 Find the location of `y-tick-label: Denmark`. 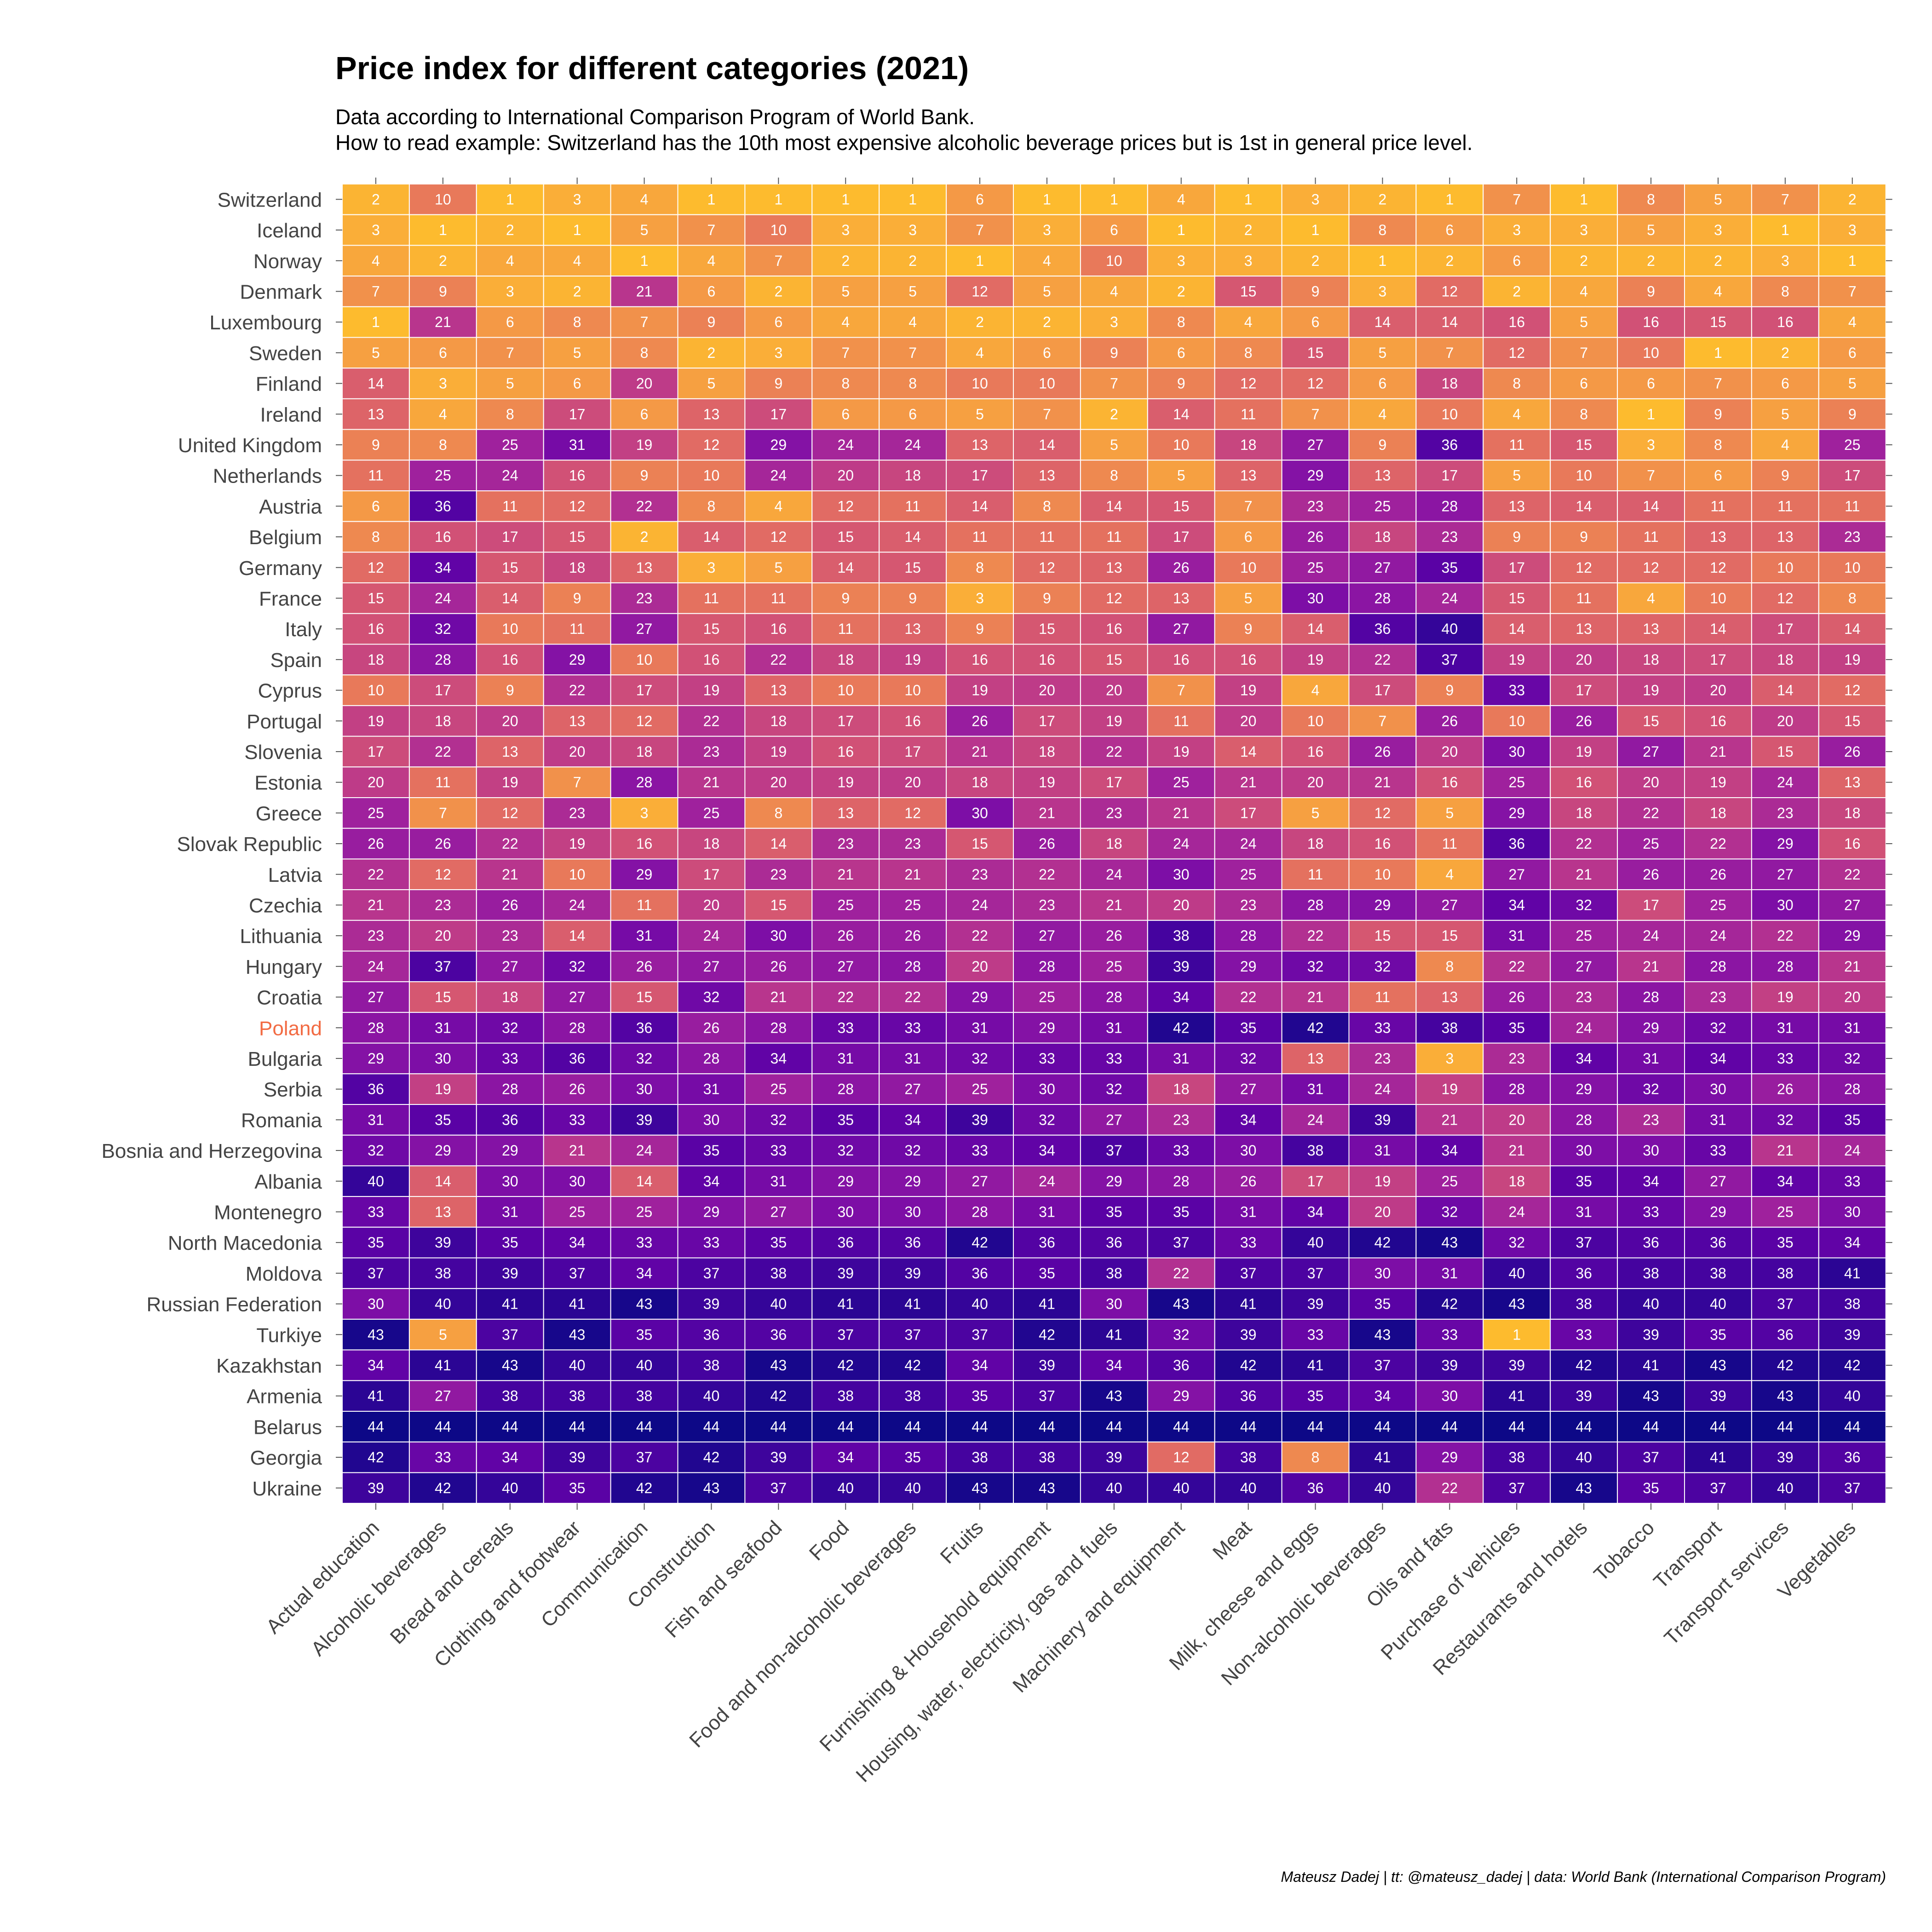

y-tick-label: Denmark is located at coordinates (281, 292).